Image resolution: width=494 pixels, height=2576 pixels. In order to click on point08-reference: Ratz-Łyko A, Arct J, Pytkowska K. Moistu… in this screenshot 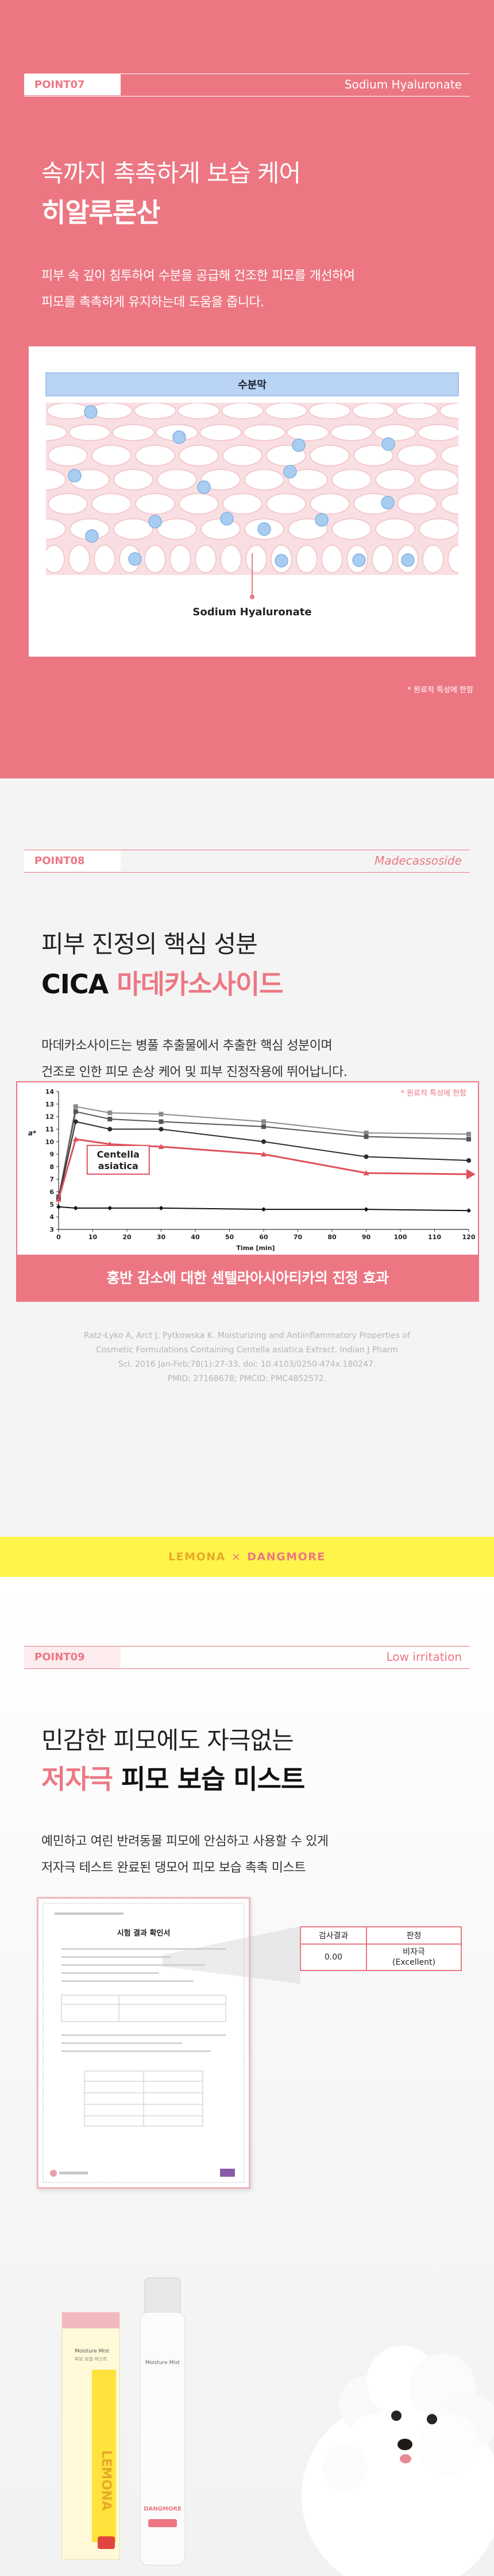, I will do `click(247, 1357)`.